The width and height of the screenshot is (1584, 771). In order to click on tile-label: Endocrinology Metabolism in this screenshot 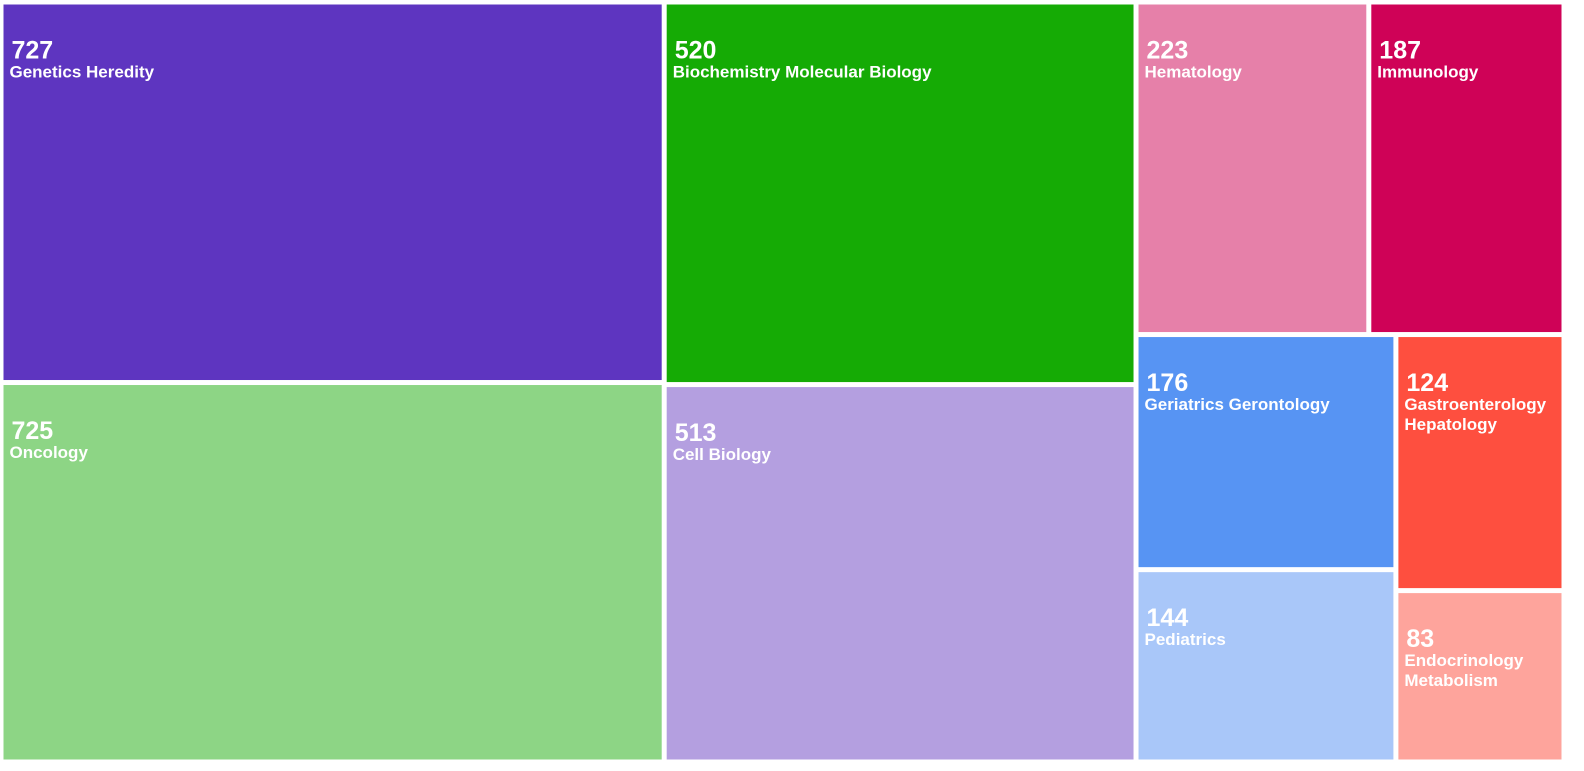, I will do `click(1464, 670)`.